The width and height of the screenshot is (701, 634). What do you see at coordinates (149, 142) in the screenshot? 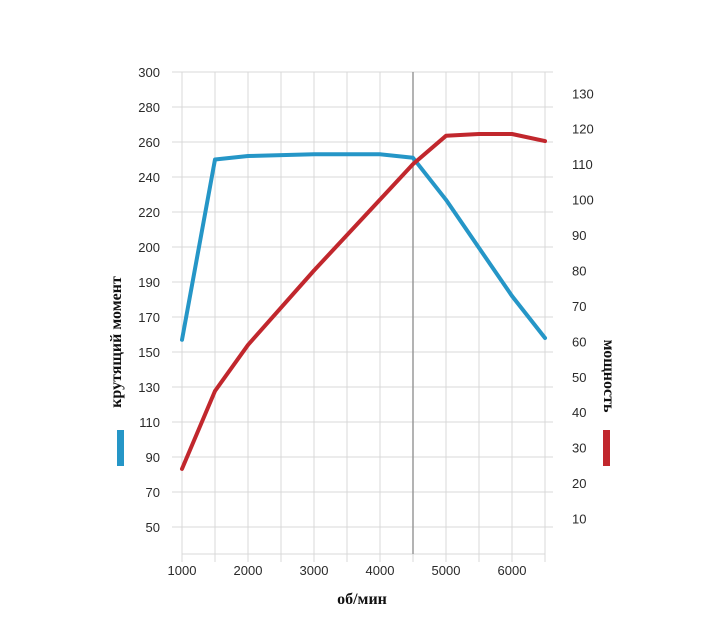
I see `y-left-tick-label: 260` at bounding box center [149, 142].